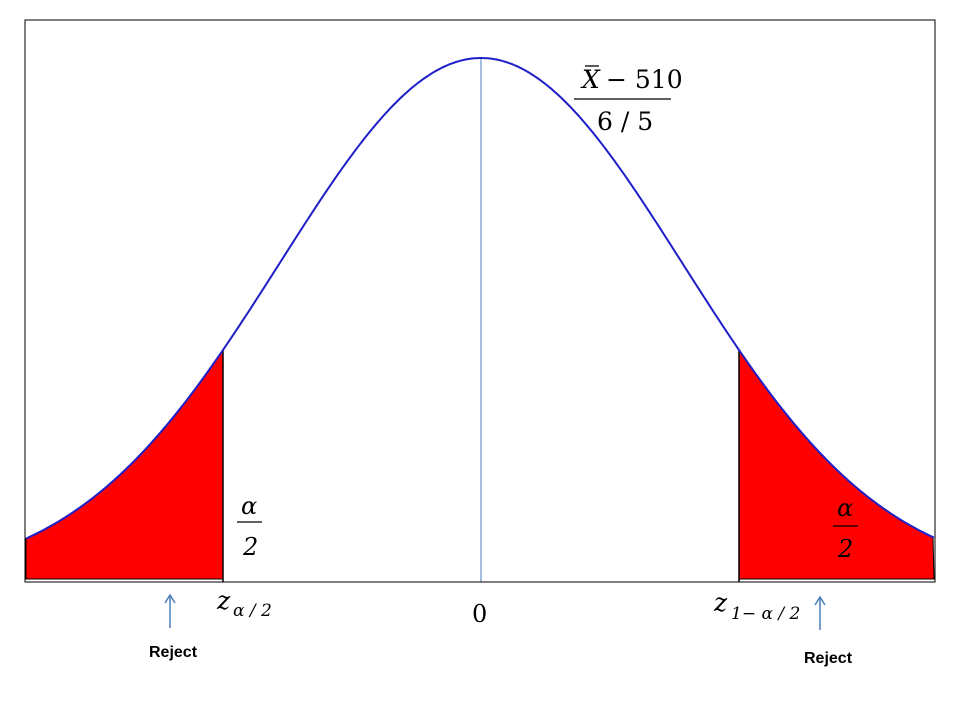 The width and height of the screenshot is (960, 720). What do you see at coordinates (223, 600) in the screenshot?
I see `lower-z: z` at bounding box center [223, 600].